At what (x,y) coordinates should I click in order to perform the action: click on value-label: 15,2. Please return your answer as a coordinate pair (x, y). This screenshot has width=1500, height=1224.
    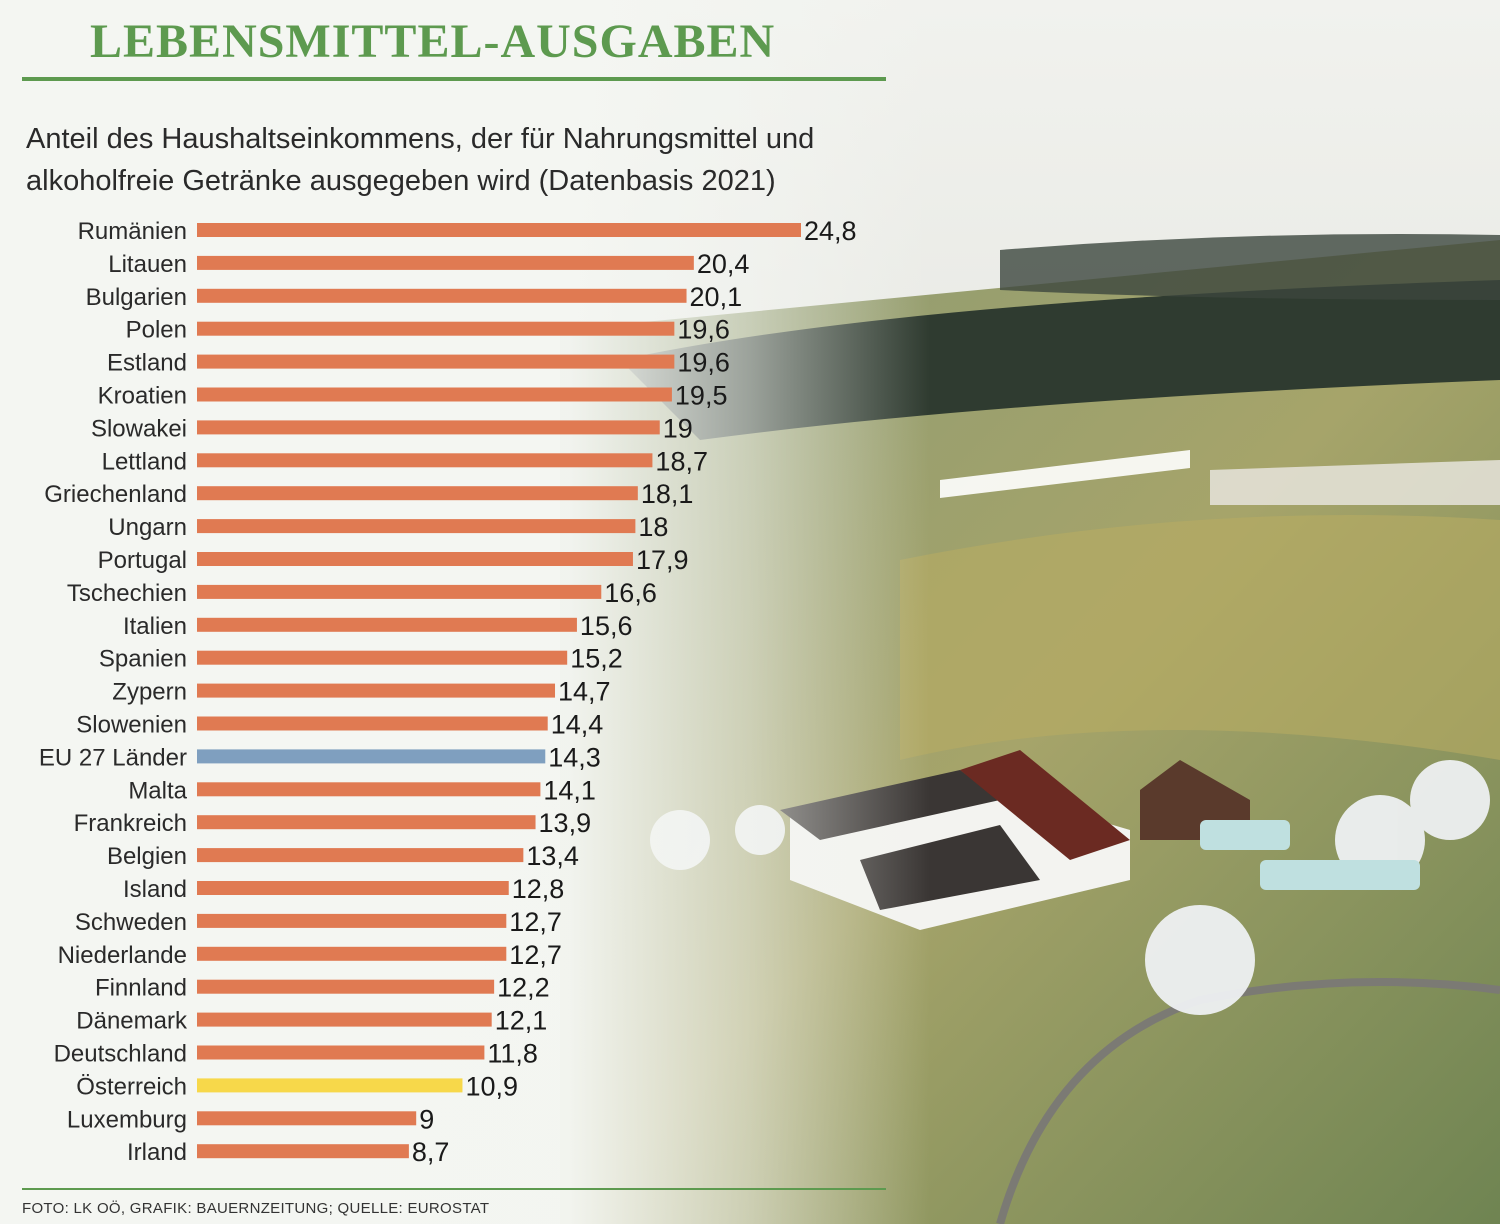
    Looking at the image, I should click on (596, 659).